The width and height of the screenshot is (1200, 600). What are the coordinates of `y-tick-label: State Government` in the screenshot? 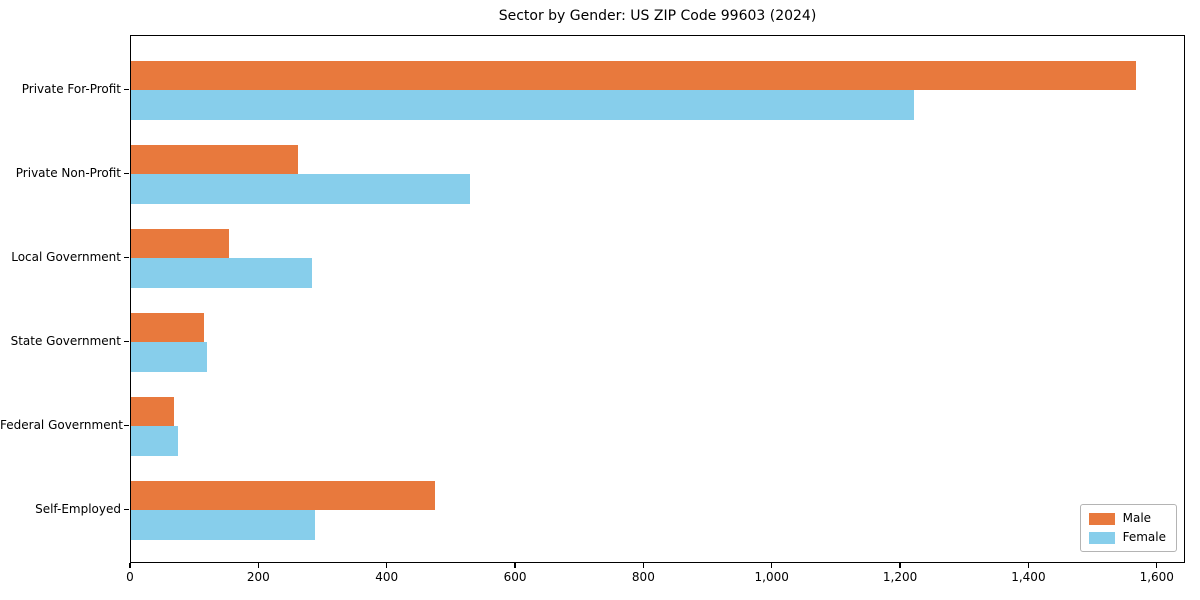 It's located at (65, 341).